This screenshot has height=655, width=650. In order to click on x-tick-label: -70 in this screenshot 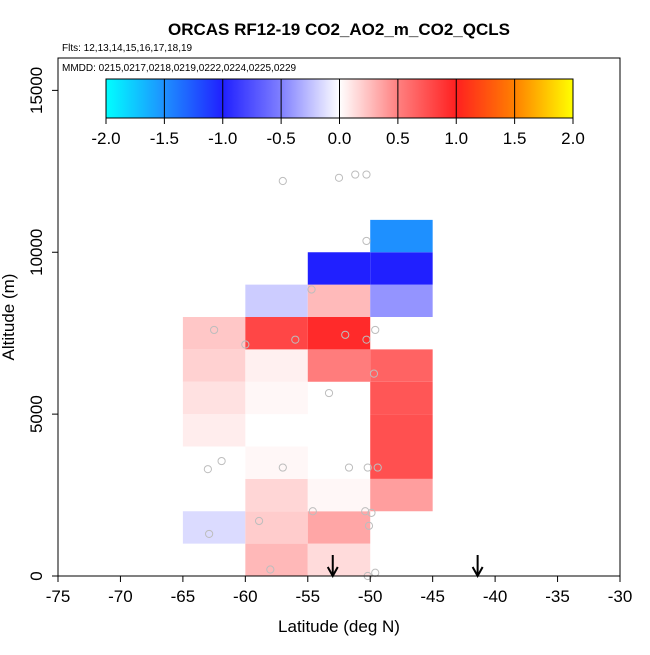, I will do `click(120, 596)`.